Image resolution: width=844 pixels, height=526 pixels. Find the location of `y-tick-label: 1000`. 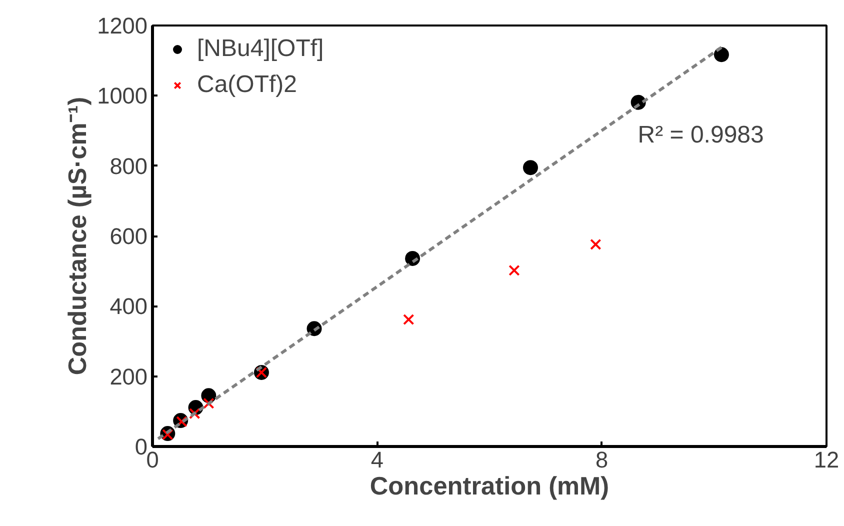

y-tick-label: 1000 is located at coordinates (122, 95).